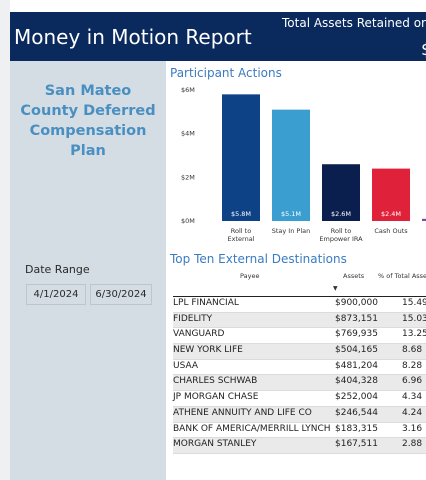  Describe the element at coordinates (299, 305) in the screenshot. I see `table-row: LPL FINANCIAL $900,000 15.49` at that location.